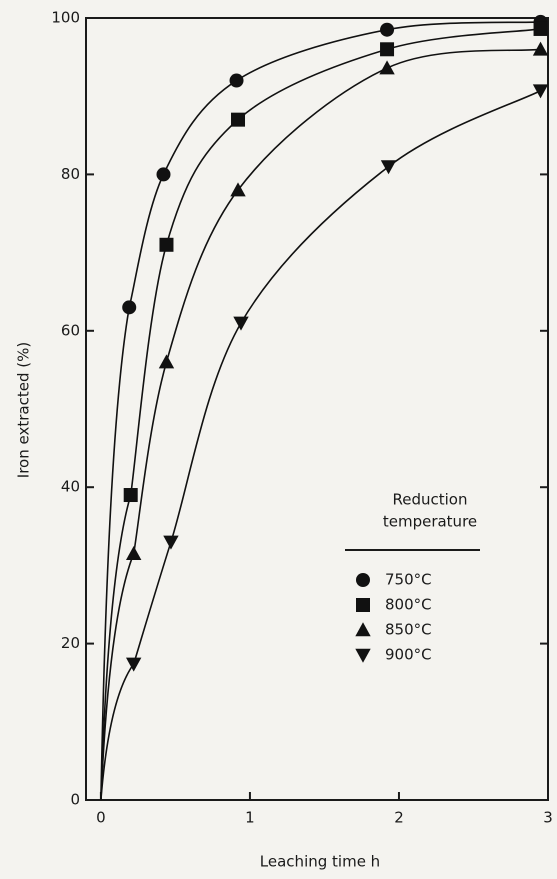 The width and height of the screenshot is (557, 879). I want to click on y-tick-label: 40, so click(70, 487).